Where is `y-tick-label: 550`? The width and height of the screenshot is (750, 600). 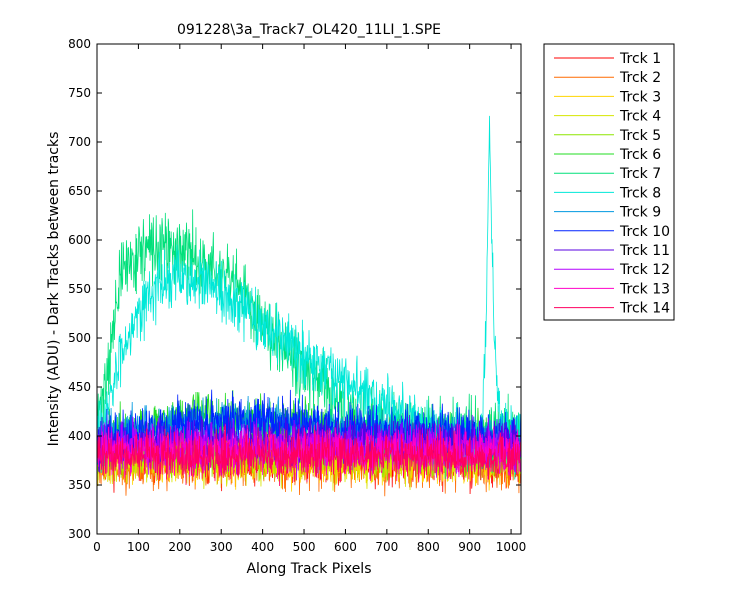 y-tick-label: 550 is located at coordinates (79, 289).